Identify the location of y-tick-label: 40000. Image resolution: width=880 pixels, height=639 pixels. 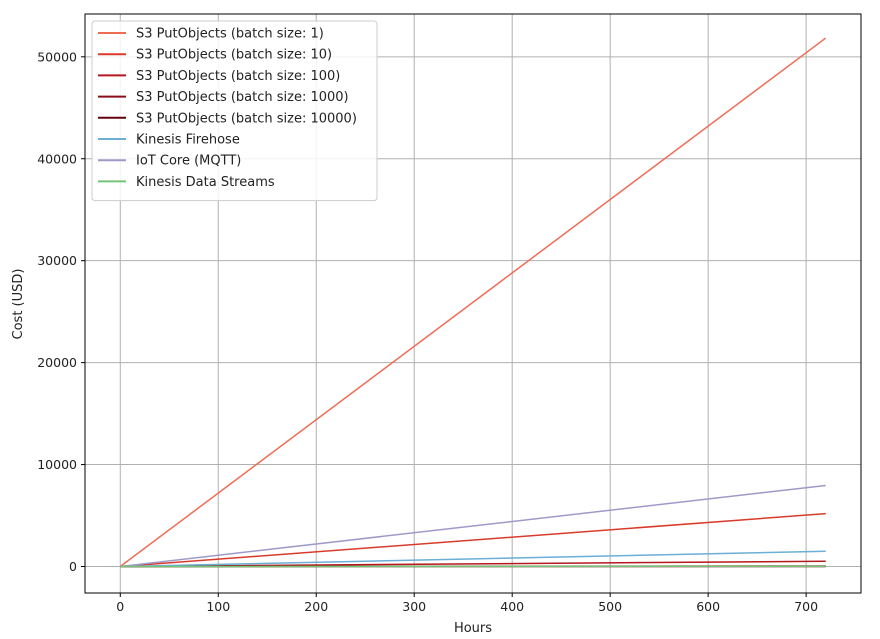
(57, 158).